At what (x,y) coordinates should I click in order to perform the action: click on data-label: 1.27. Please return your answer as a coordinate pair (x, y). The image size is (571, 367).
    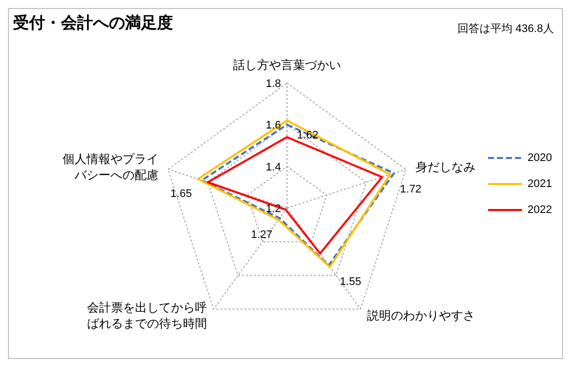
    Looking at the image, I should click on (261, 234).